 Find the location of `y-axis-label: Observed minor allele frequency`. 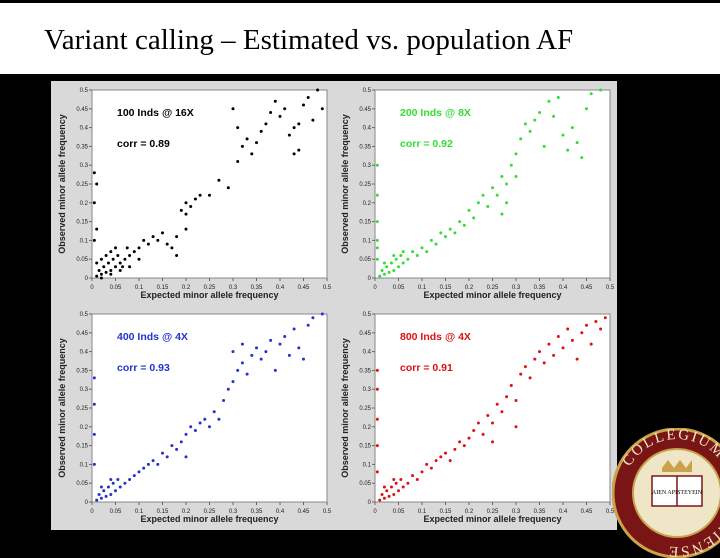

y-axis-label: Observed minor allele frequency is located at coordinates (62, 408).